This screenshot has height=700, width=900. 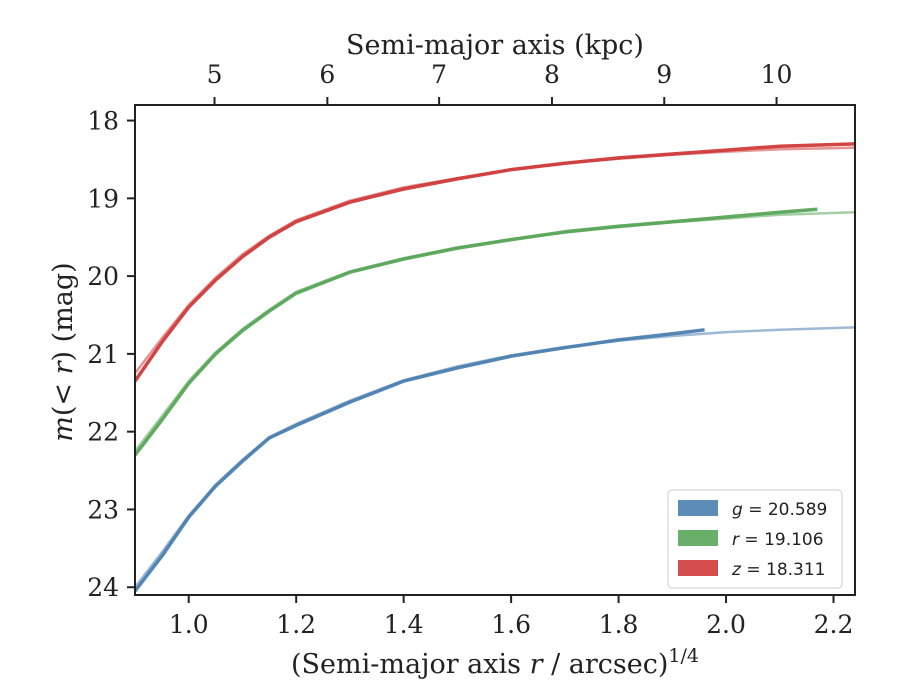 What do you see at coordinates (698, 568) in the screenshot?
I see `legend-swatch-z` at bounding box center [698, 568].